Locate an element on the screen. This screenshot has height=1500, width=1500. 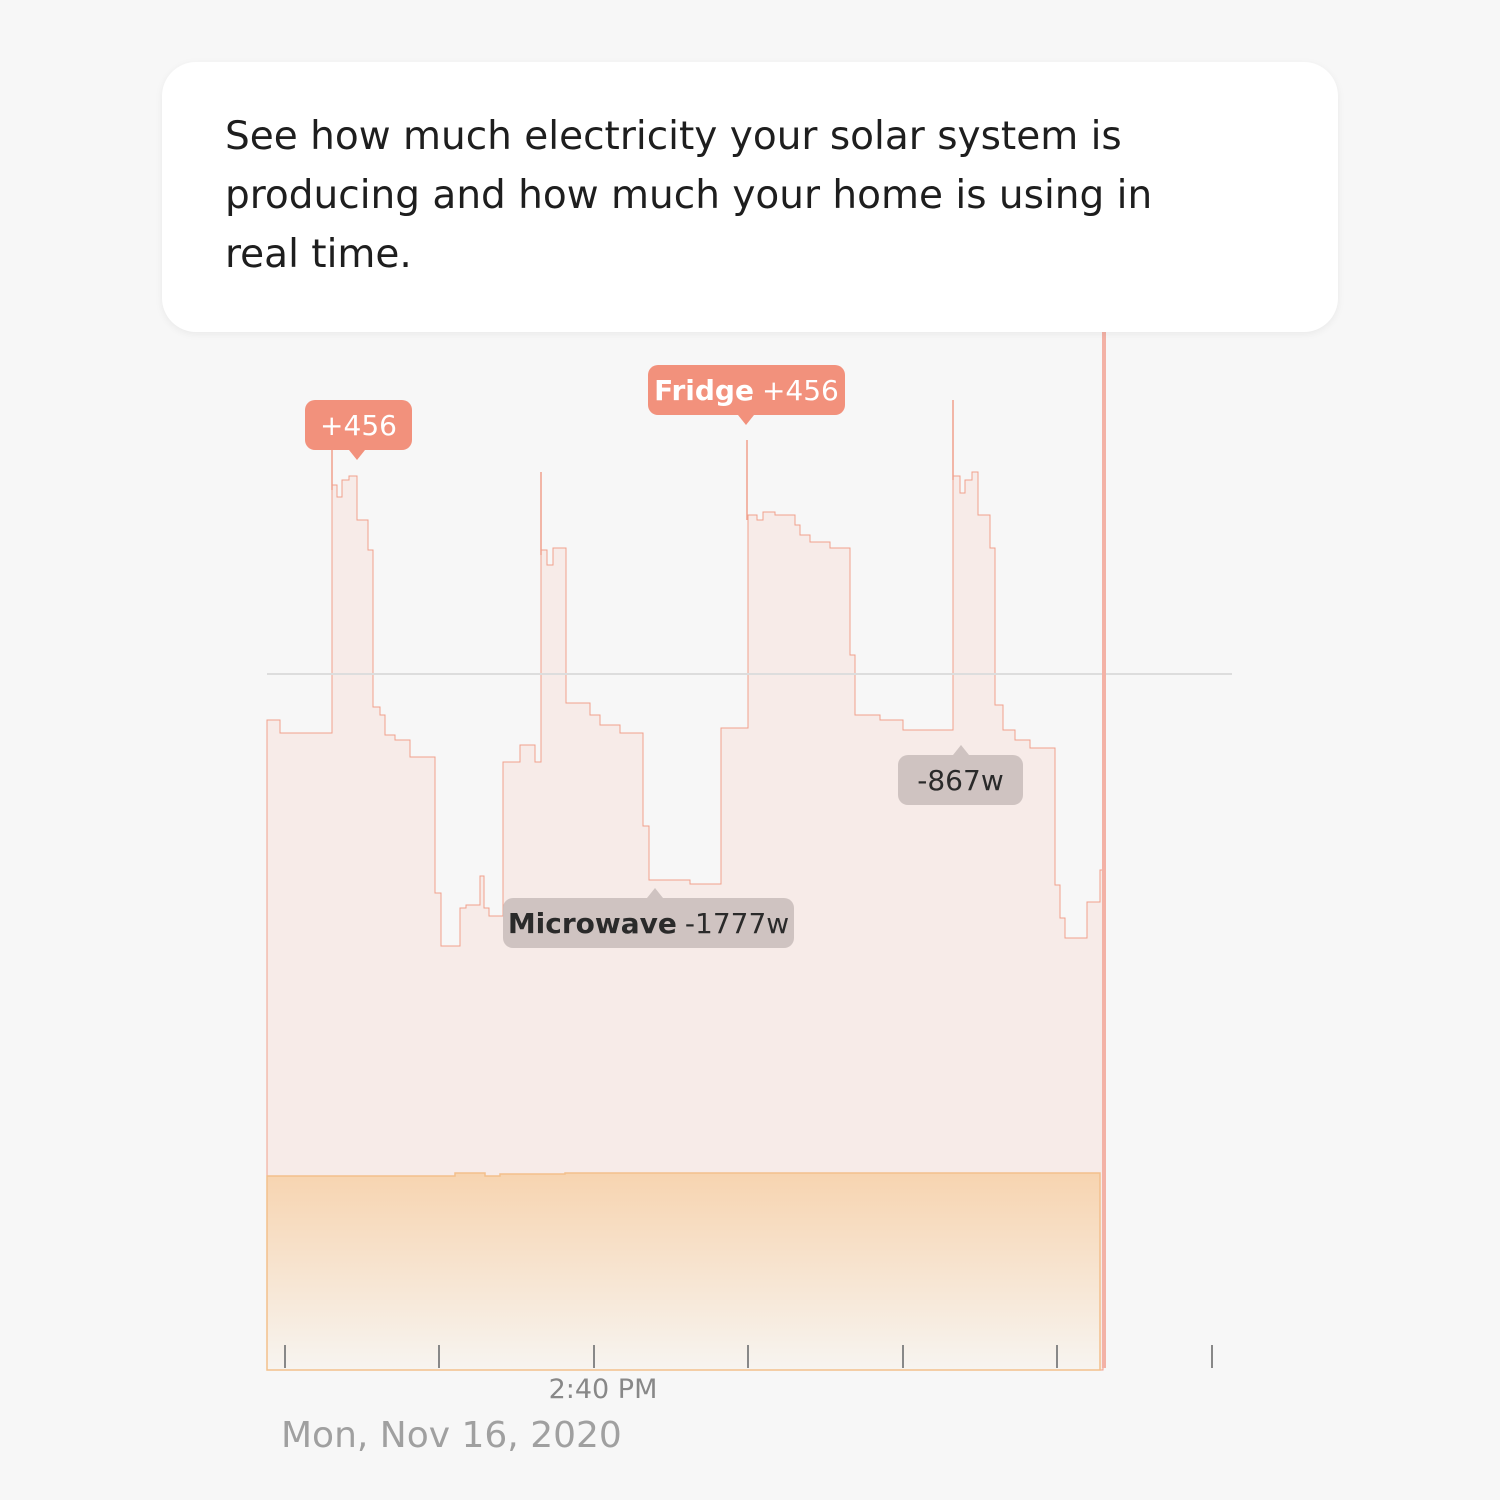
annotation-value: -867w is located at coordinates (960, 780).